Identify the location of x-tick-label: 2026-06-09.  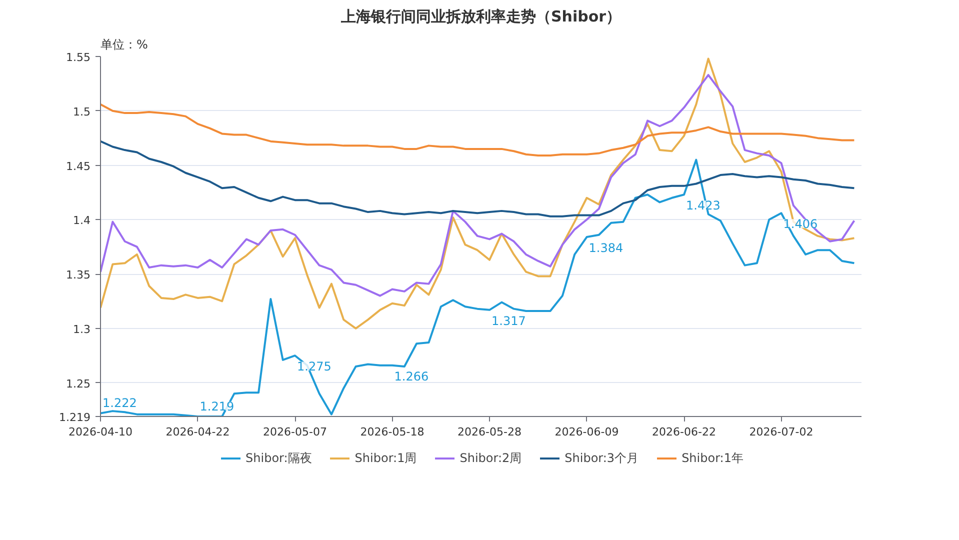
(586, 432).